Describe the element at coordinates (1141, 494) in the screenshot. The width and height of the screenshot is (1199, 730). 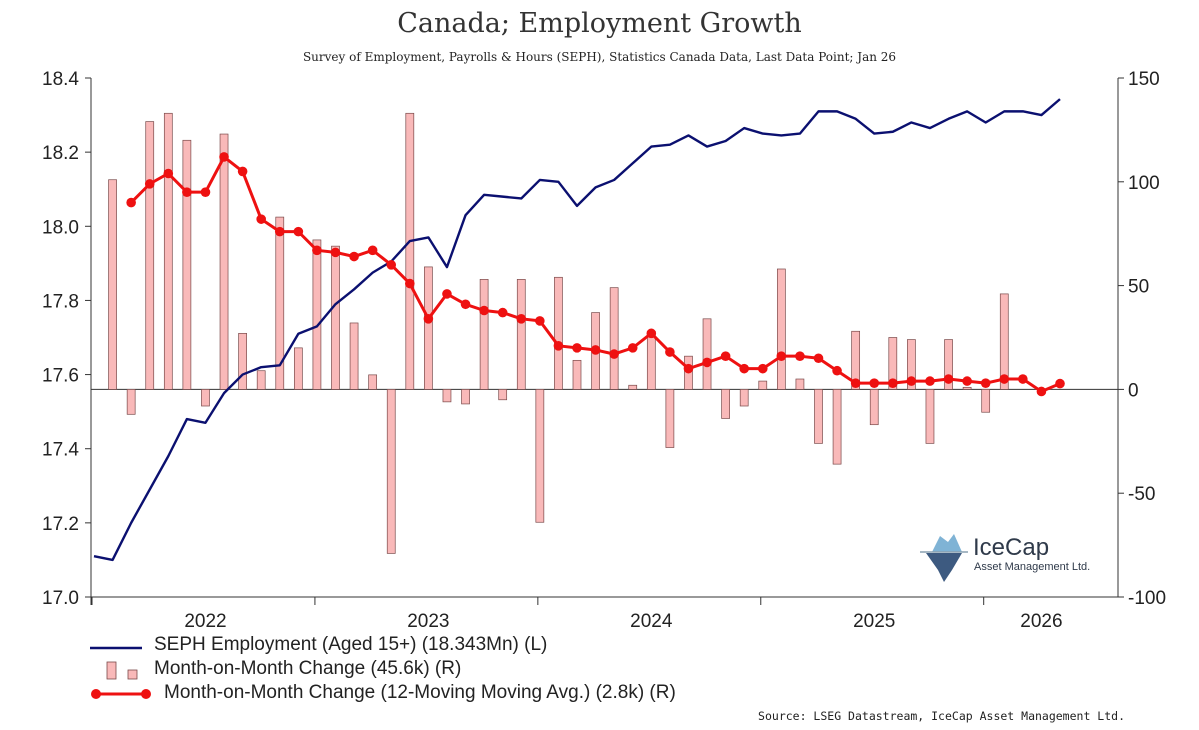
I see `right-tick-label: -50` at that location.